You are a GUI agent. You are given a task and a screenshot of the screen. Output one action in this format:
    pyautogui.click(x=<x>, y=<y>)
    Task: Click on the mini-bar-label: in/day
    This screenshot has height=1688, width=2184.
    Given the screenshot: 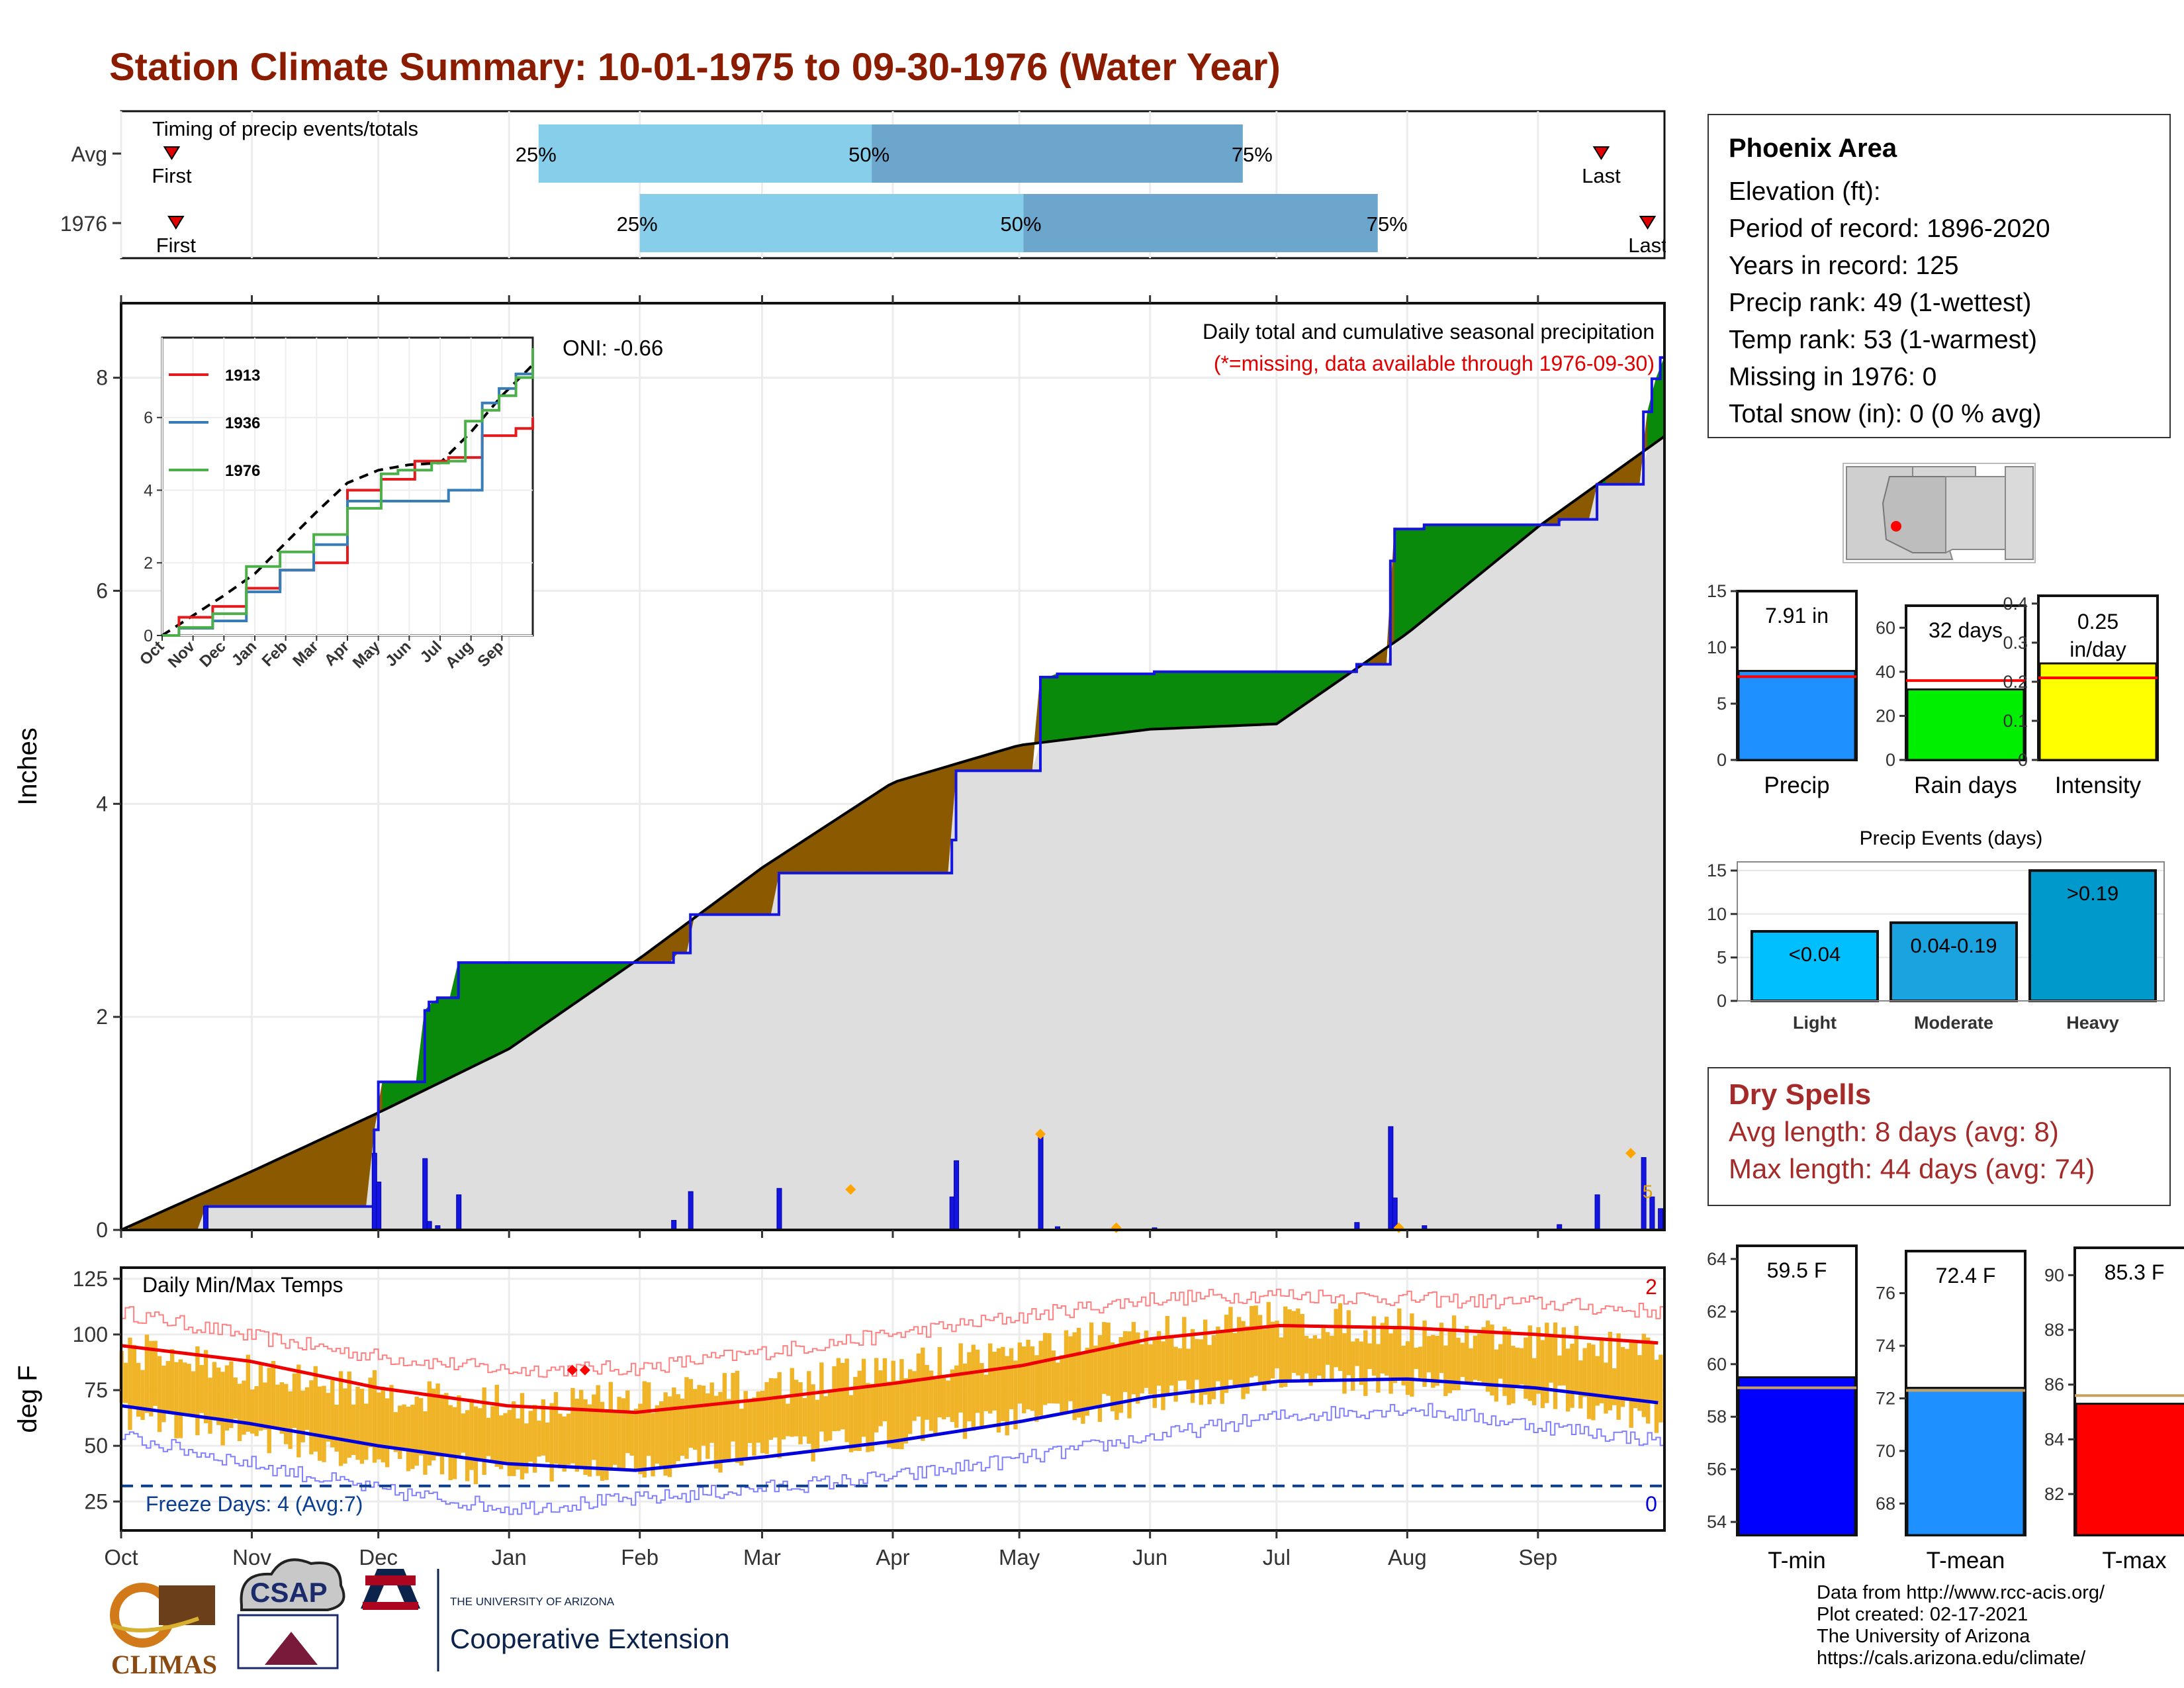 What is the action you would take?
    pyautogui.click(x=2098, y=649)
    